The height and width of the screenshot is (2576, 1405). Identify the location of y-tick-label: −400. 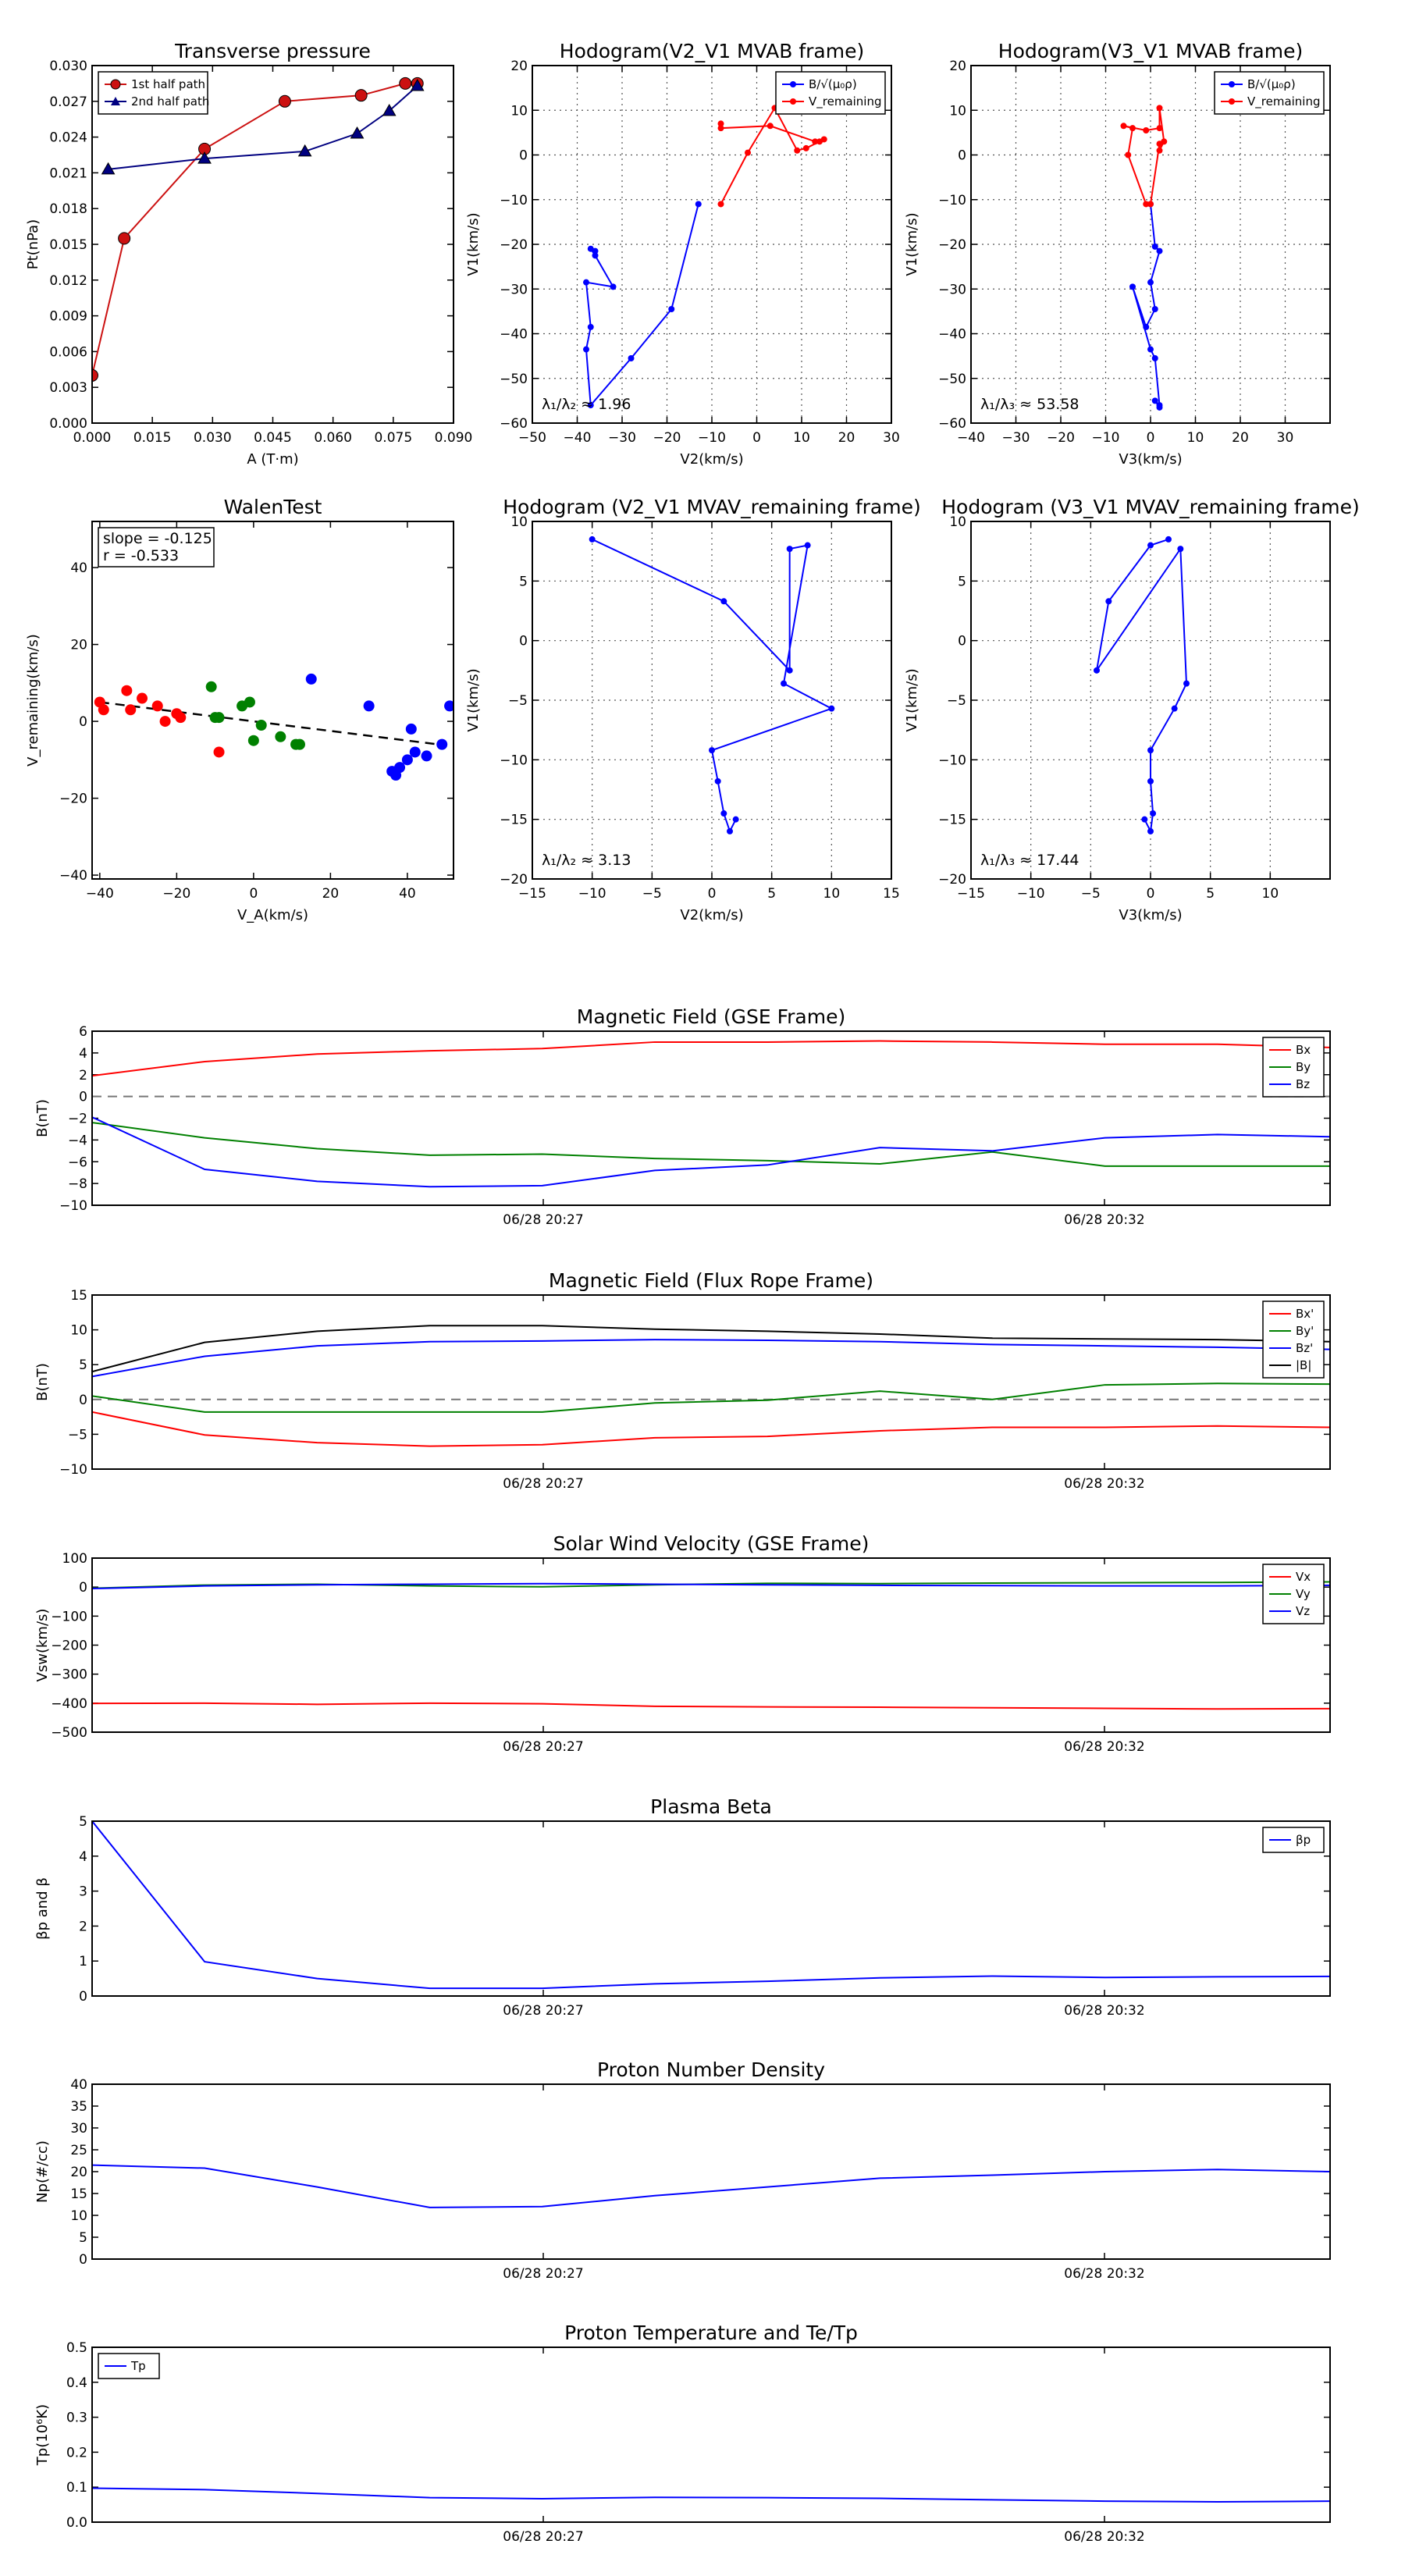
(69, 1704).